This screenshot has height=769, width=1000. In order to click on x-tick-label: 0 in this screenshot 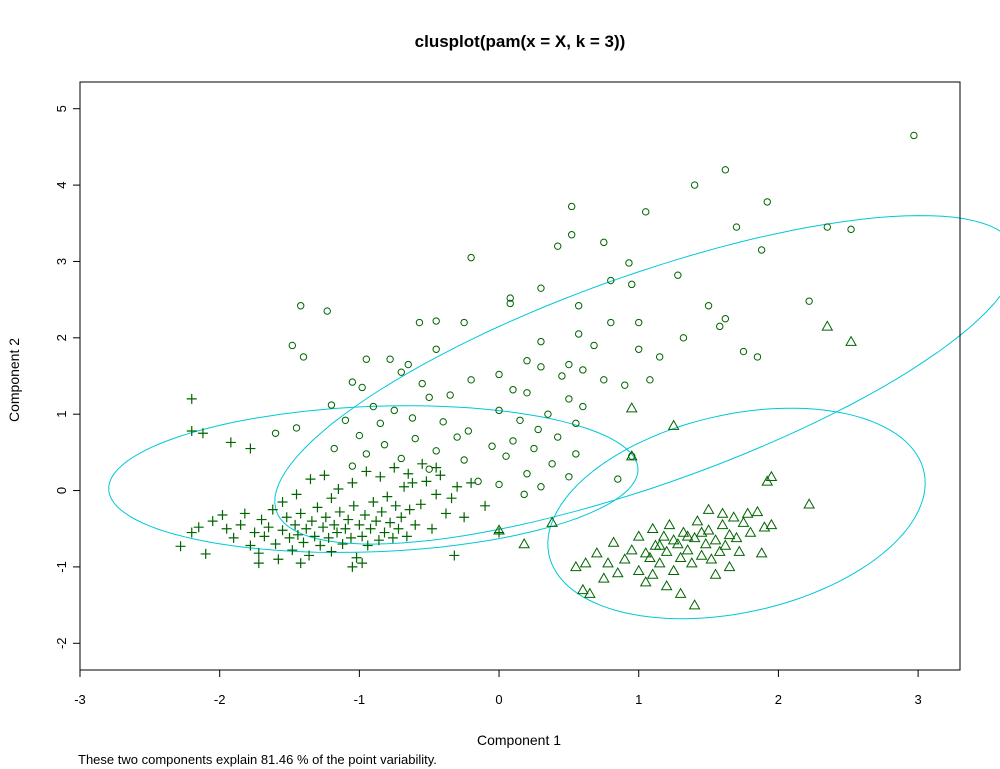, I will do `click(498, 699)`.